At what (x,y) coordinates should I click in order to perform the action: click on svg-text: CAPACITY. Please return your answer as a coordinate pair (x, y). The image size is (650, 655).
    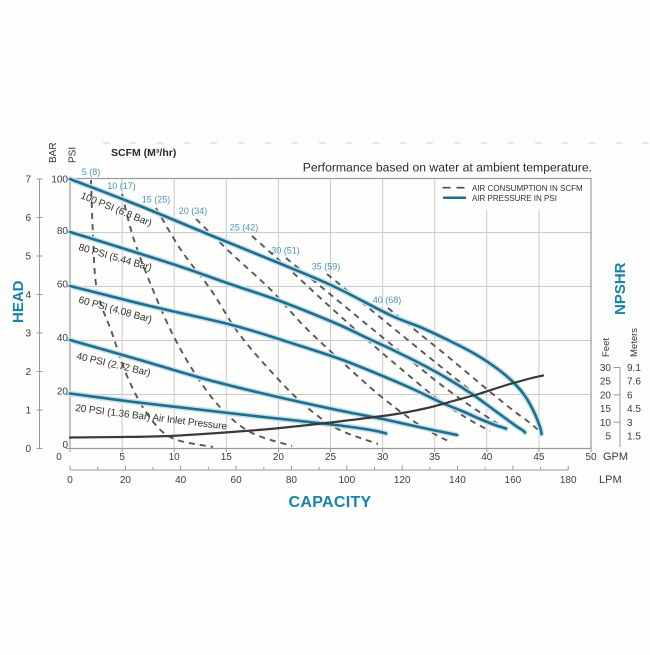
    Looking at the image, I should click on (330, 502).